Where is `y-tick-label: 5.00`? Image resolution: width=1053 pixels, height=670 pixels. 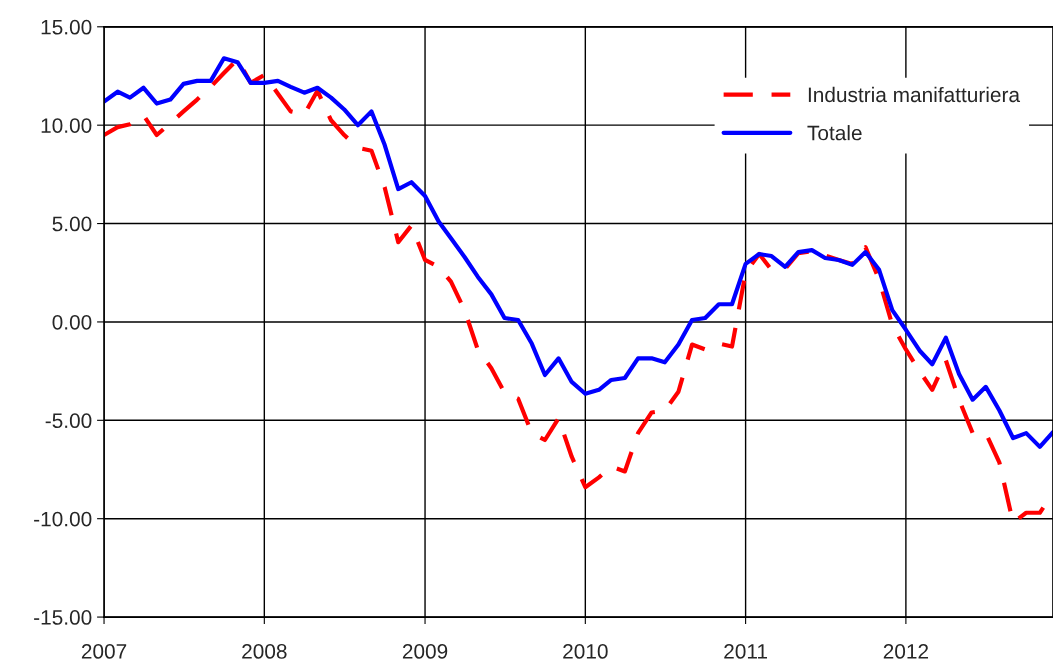
y-tick-label: 5.00 is located at coordinates (72, 224).